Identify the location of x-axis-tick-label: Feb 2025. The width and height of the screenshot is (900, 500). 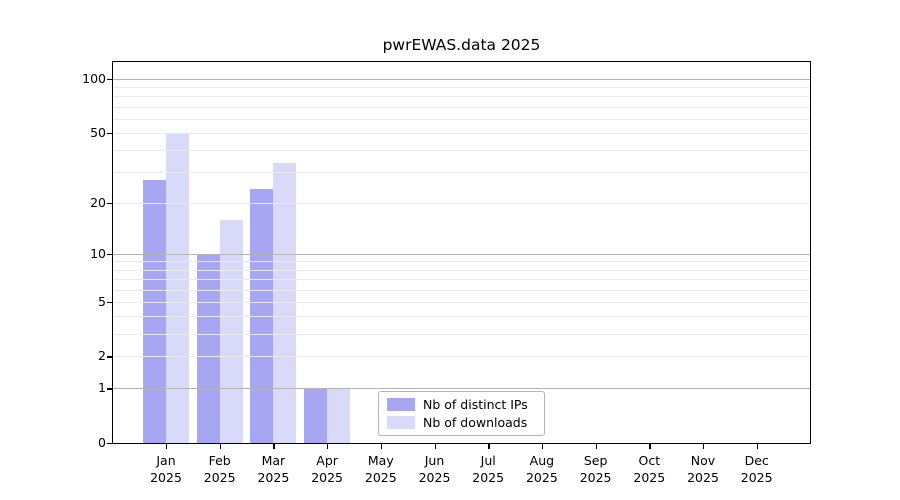
(219, 469).